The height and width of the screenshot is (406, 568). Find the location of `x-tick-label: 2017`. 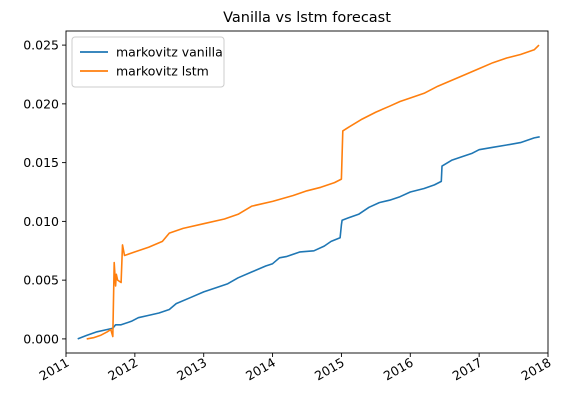

x-tick-label: 2017 is located at coordinates (467, 369).